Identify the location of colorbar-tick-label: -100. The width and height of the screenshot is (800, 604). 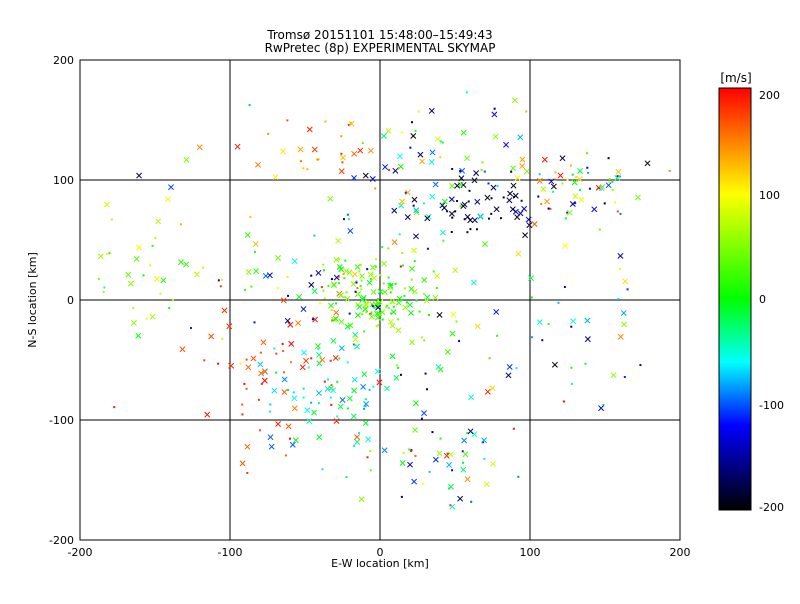
(771, 405).